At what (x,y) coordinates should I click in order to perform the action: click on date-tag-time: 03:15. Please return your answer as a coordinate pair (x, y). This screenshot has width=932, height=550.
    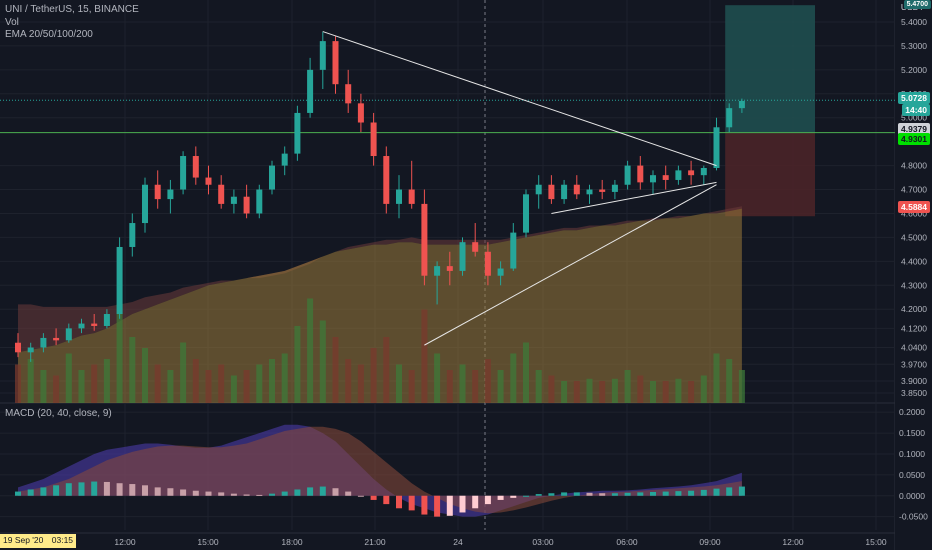
    Looking at the image, I should click on (62, 540).